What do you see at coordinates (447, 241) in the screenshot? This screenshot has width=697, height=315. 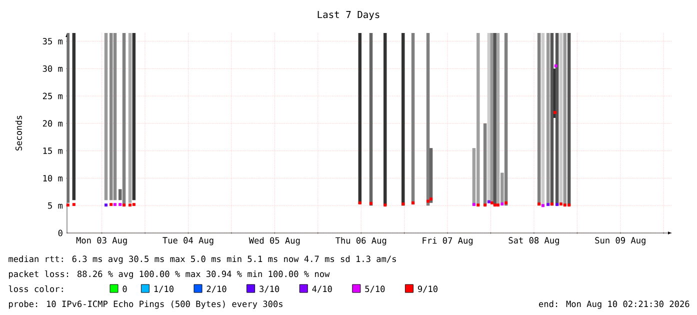 I see `x-tick-label: Fri 07 Aug` at bounding box center [447, 241].